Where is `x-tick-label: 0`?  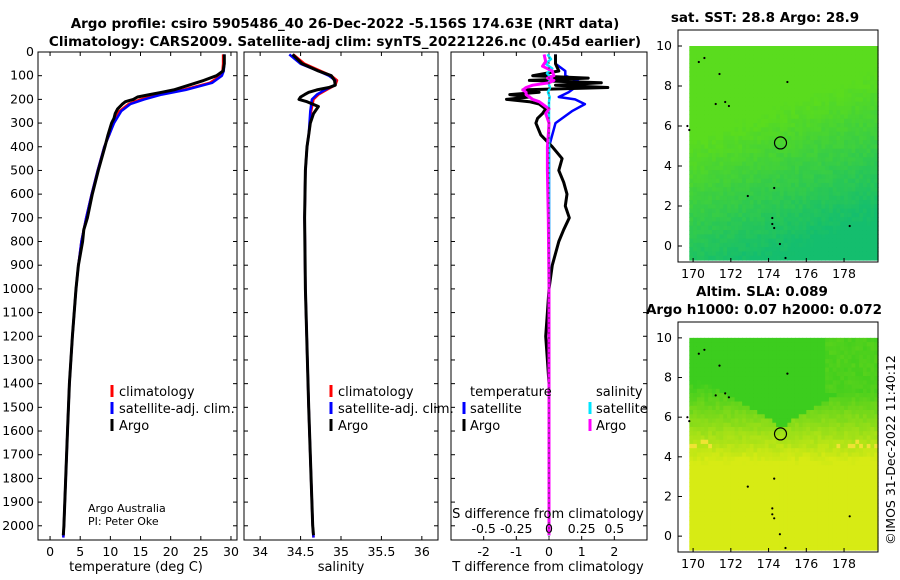
x-tick-label: 0 is located at coordinates (549, 551).